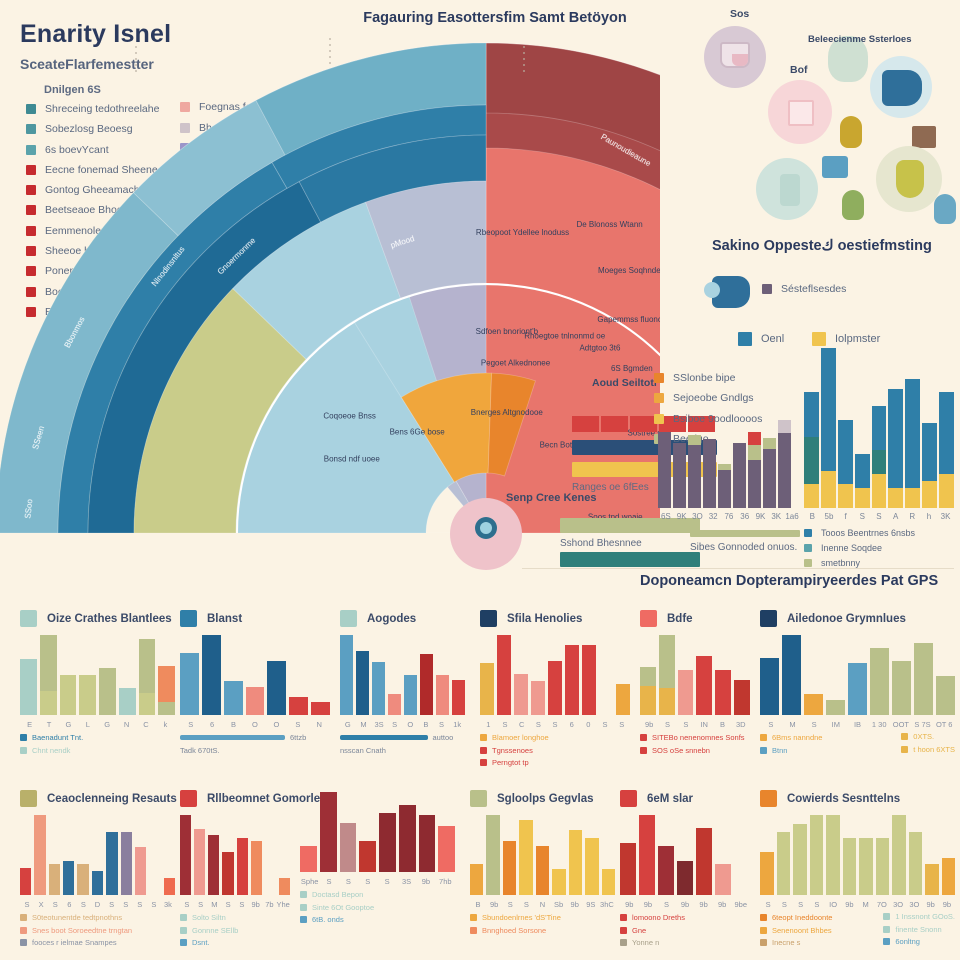 The width and height of the screenshot is (960, 960). What do you see at coordinates (685, 930) in the screenshot?
I see `panel-footer-item: Gne` at bounding box center [685, 930].